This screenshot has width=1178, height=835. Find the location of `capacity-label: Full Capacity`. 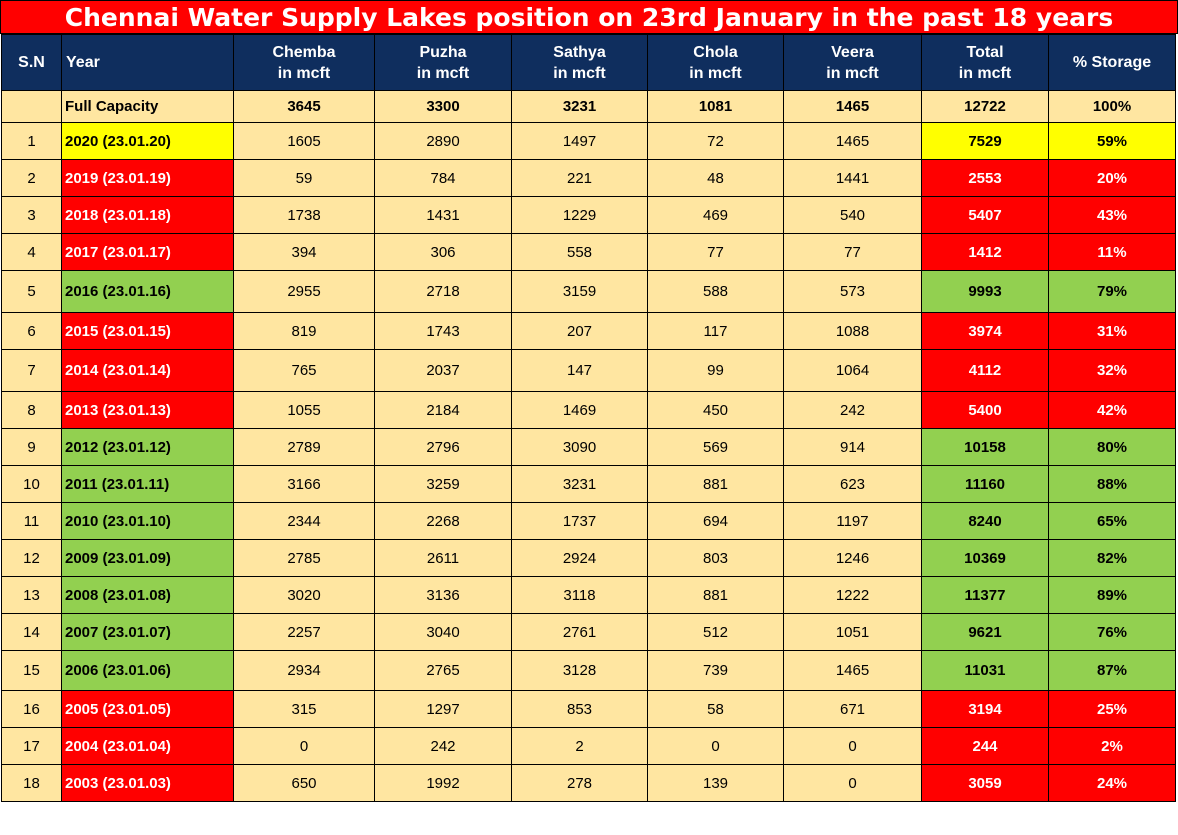

capacity-label: Full Capacity is located at coordinates (147, 106).